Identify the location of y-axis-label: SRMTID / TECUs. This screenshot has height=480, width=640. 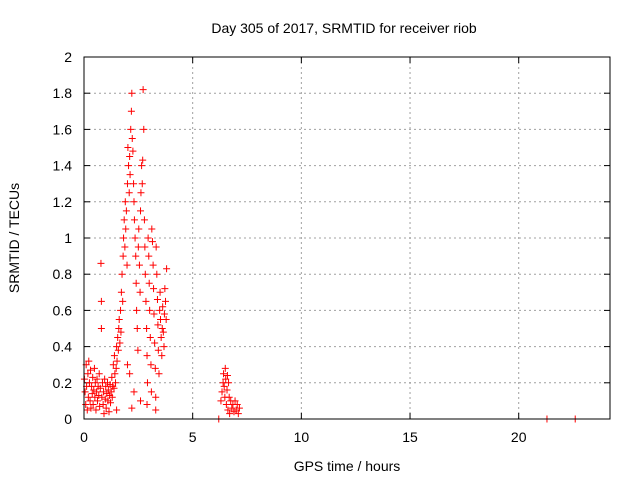
(14, 238).